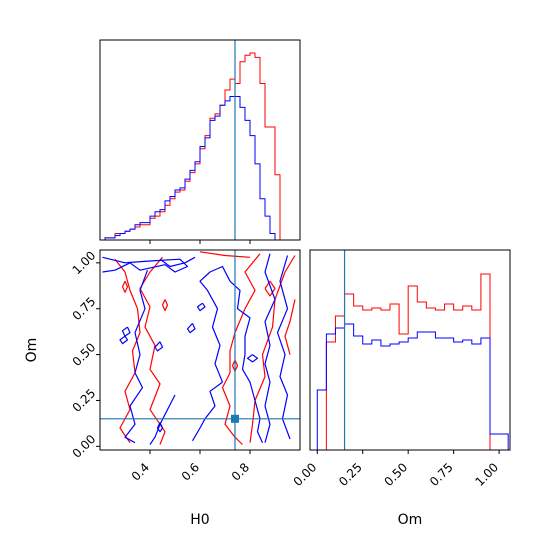  What do you see at coordinates (412, 386) in the screenshot?
I see `om-histogram-blue-series` at bounding box center [412, 386].